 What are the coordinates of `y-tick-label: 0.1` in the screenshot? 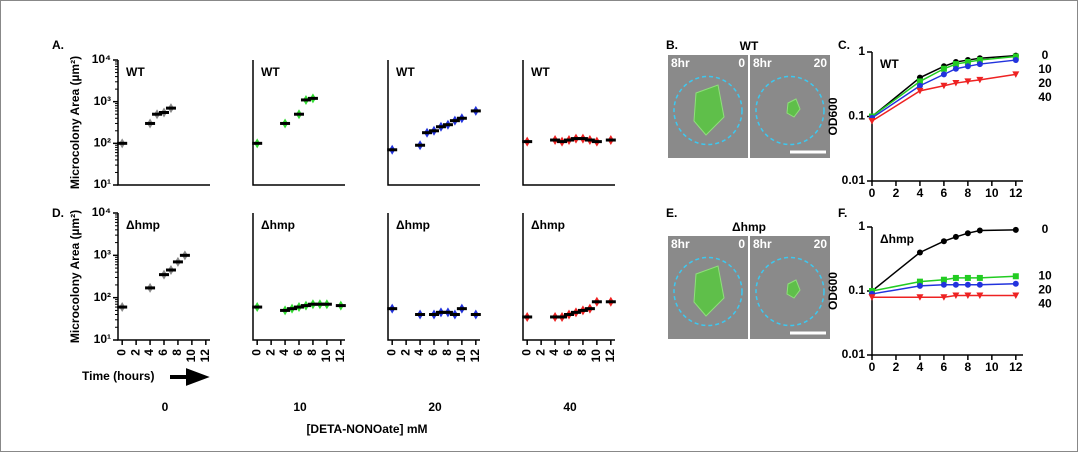 It's located at (856, 116).